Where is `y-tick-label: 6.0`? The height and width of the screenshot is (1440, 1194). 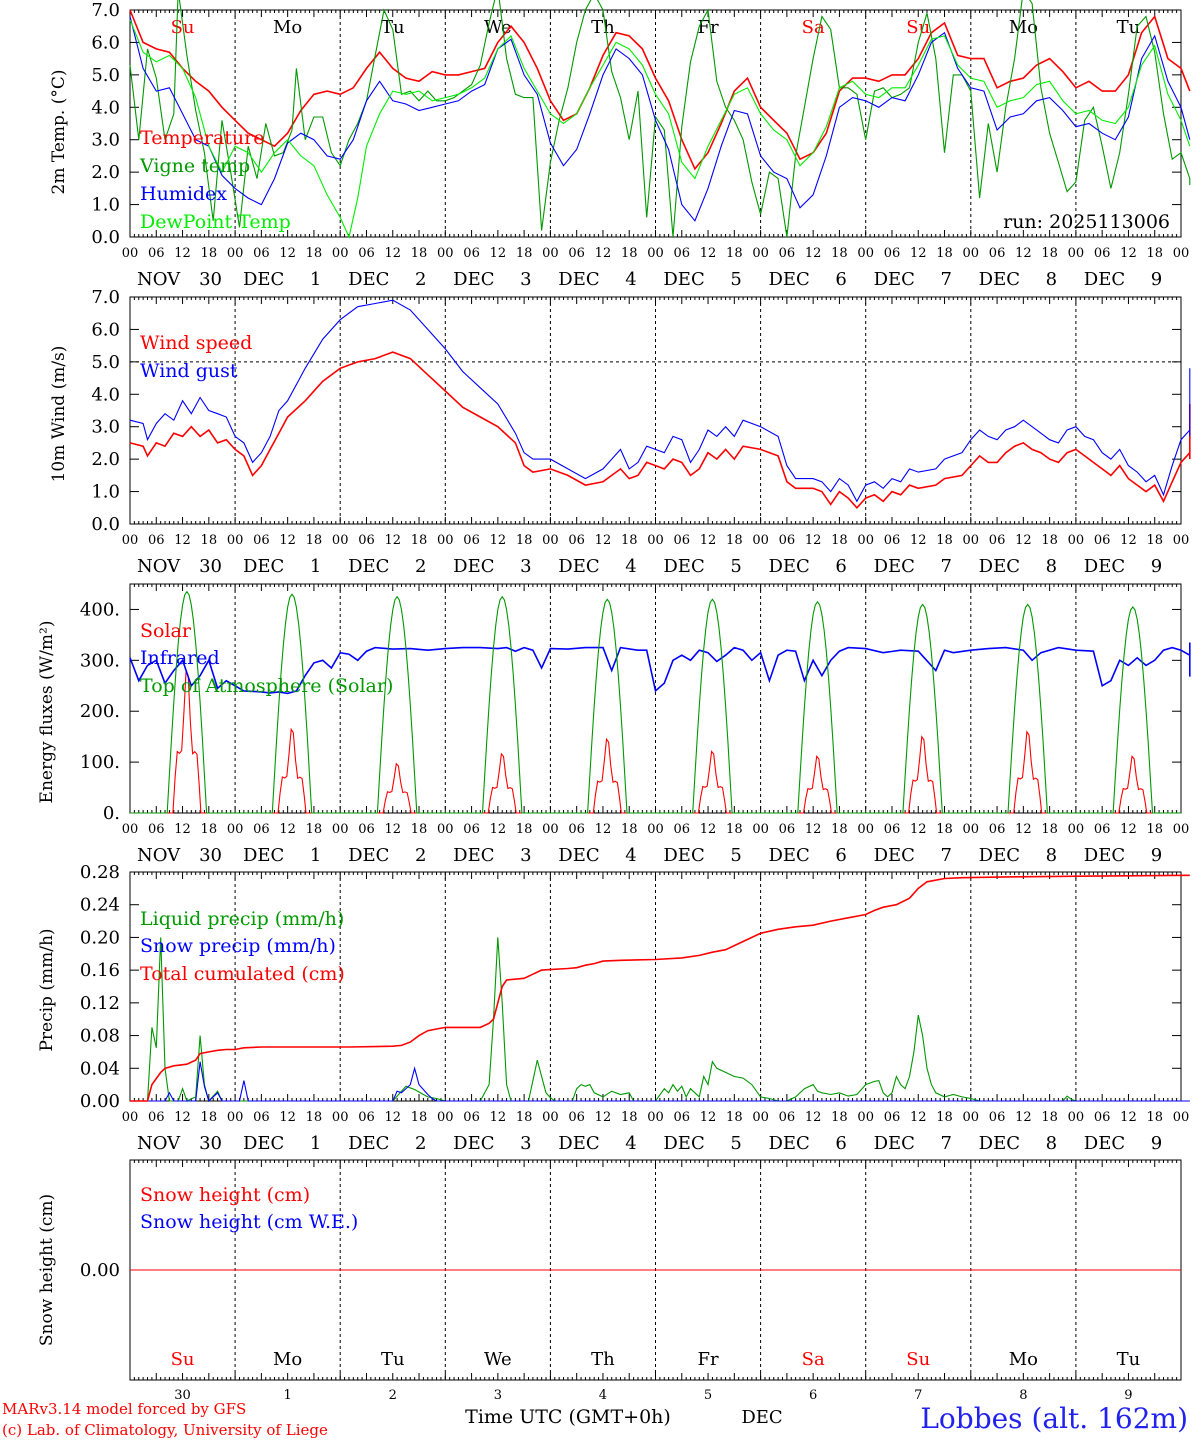 y-tick-label: 6.0 is located at coordinates (105, 42).